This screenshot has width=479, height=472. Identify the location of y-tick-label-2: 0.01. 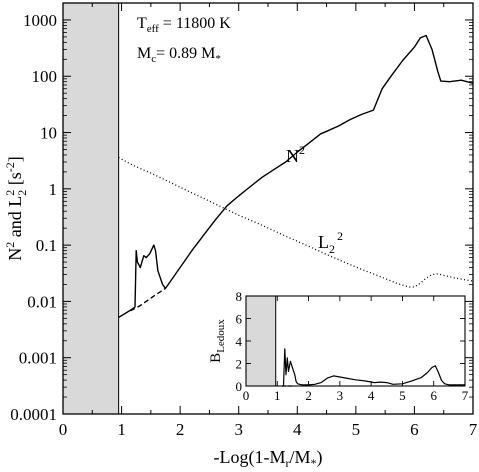
(42, 301).